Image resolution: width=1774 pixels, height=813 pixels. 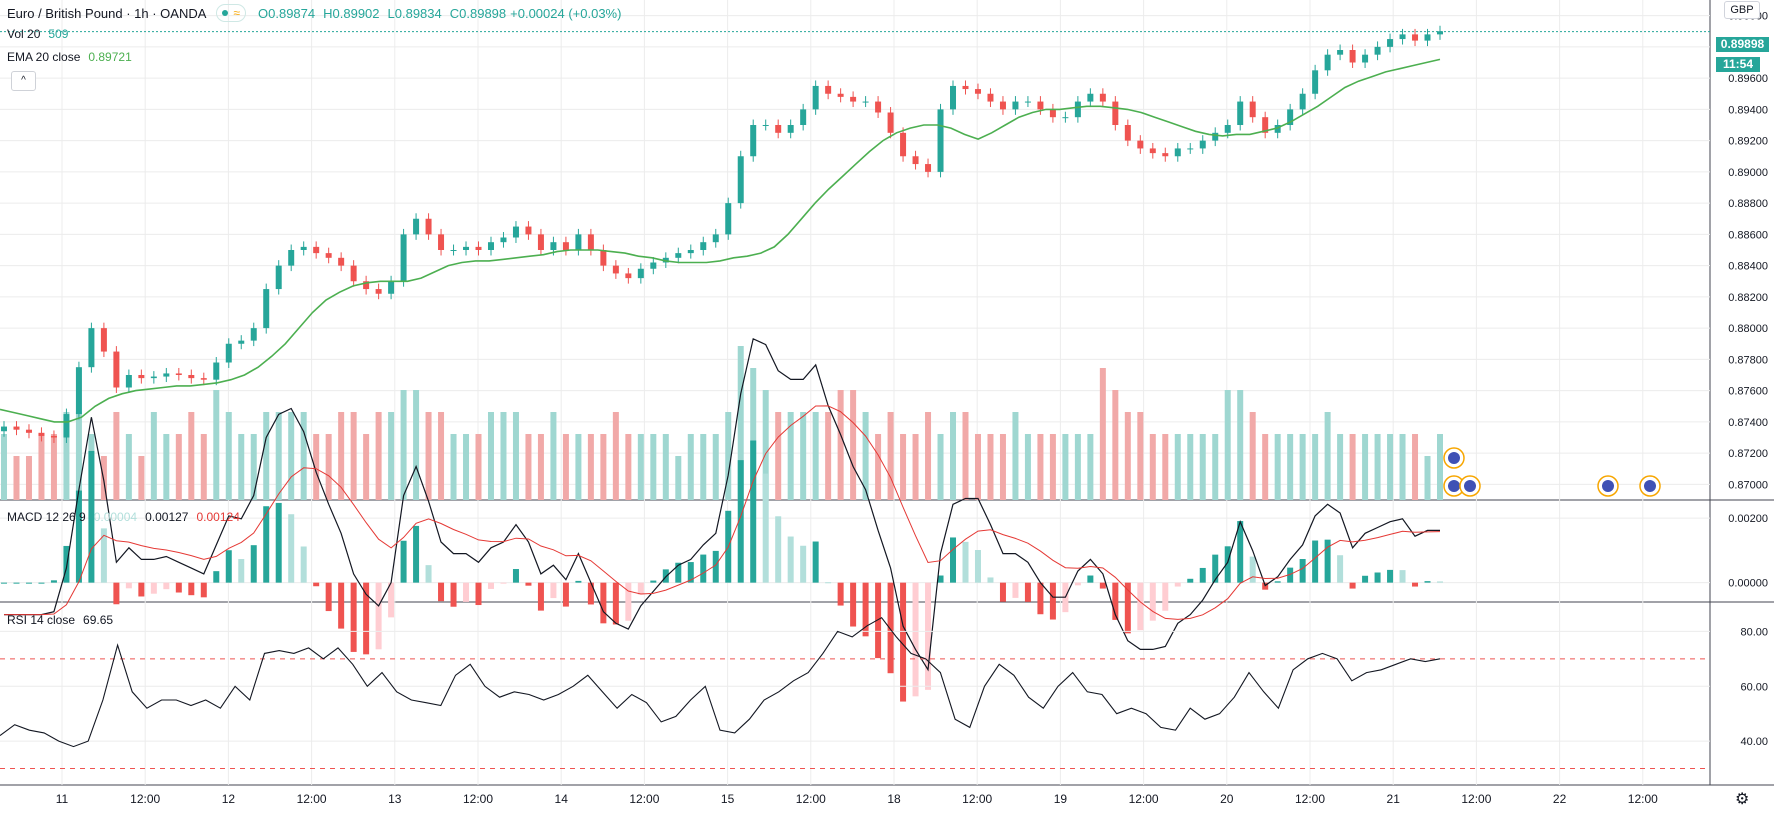 What do you see at coordinates (37, 34) in the screenshot?
I see `volume-legend: Vol 20 509` at bounding box center [37, 34].